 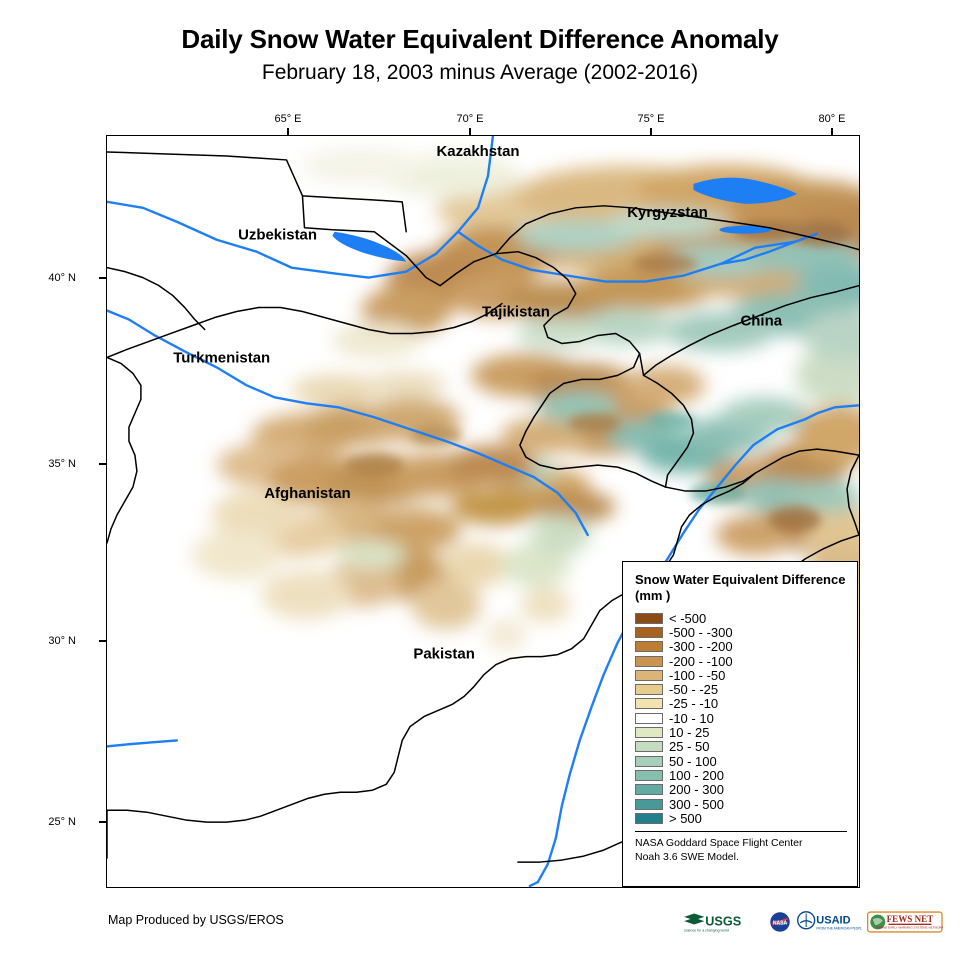 I want to click on legend-item: > 500, so click(x=741, y=818).